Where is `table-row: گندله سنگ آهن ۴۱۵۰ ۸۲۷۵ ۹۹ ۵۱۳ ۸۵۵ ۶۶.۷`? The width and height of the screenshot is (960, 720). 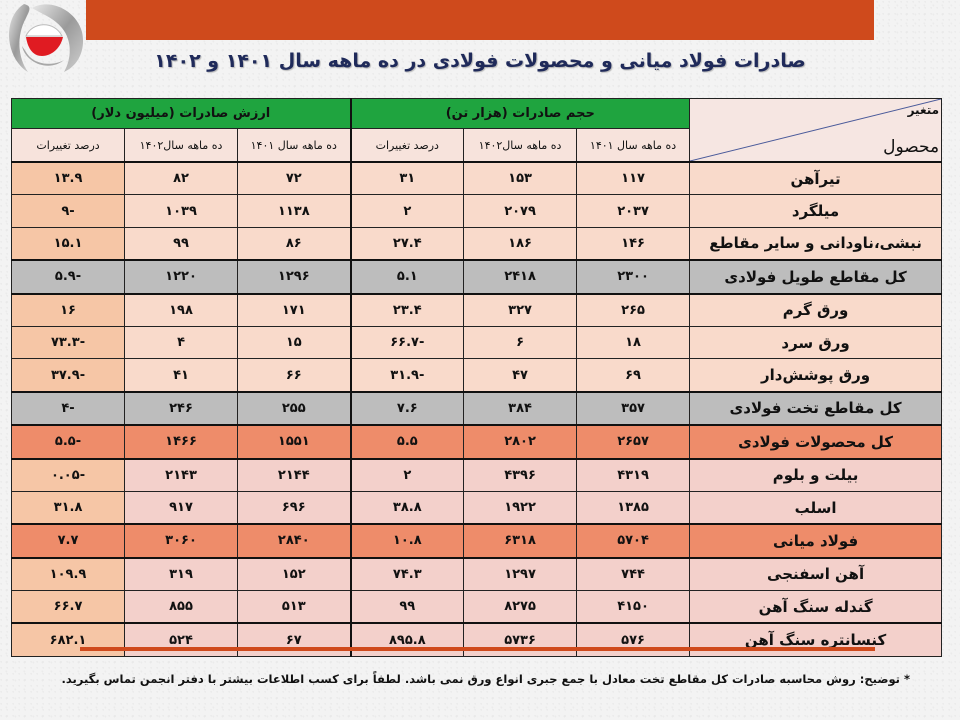 table-row: گندله سنگ آهن ۴۱۵۰ ۸۲۷۵ ۹۹ ۵۱۳ ۸۵۵ ۶۶.۷ is located at coordinates (476, 607).